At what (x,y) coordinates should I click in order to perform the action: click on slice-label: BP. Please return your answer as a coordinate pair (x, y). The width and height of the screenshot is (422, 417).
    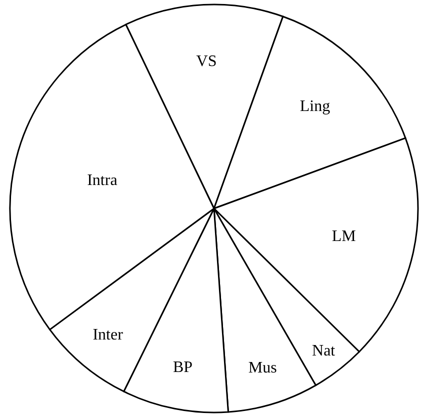
    Looking at the image, I should click on (182, 367).